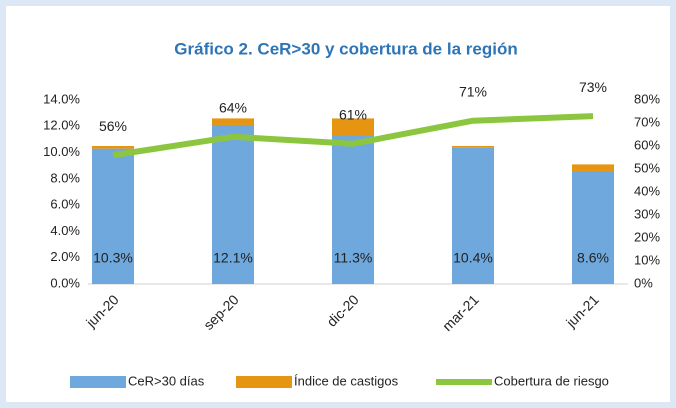 The height and width of the screenshot is (408, 676). Describe the element at coordinates (647, 213) in the screenshot. I see `y2-tick-label: 30%` at that location.